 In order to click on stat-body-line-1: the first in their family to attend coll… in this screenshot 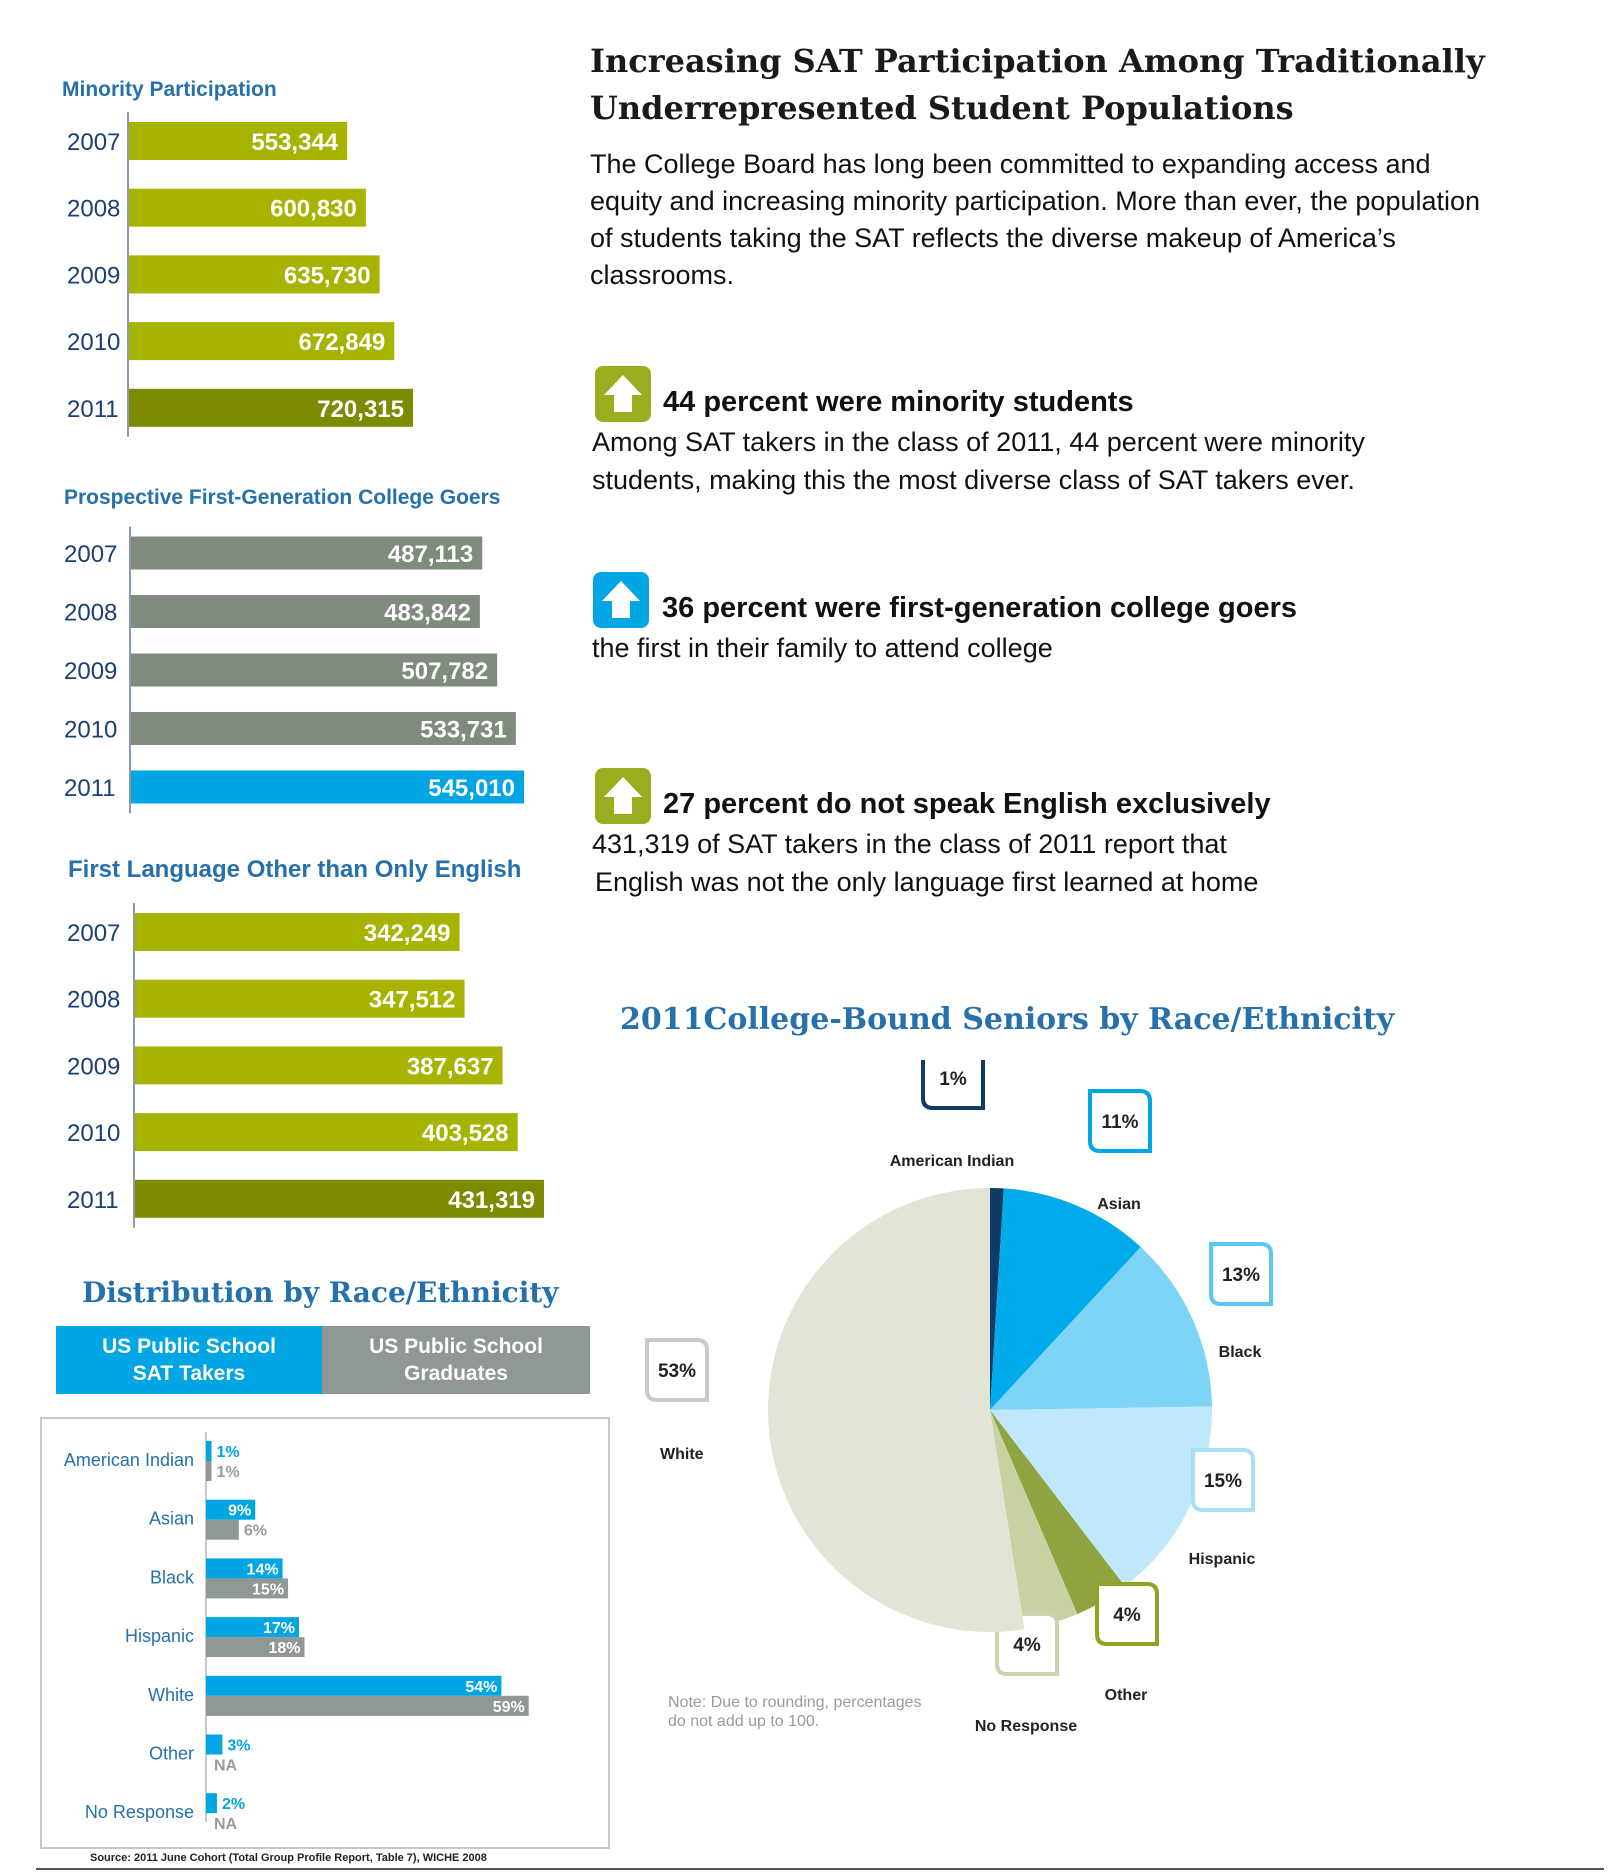, I will do `click(822, 648)`.